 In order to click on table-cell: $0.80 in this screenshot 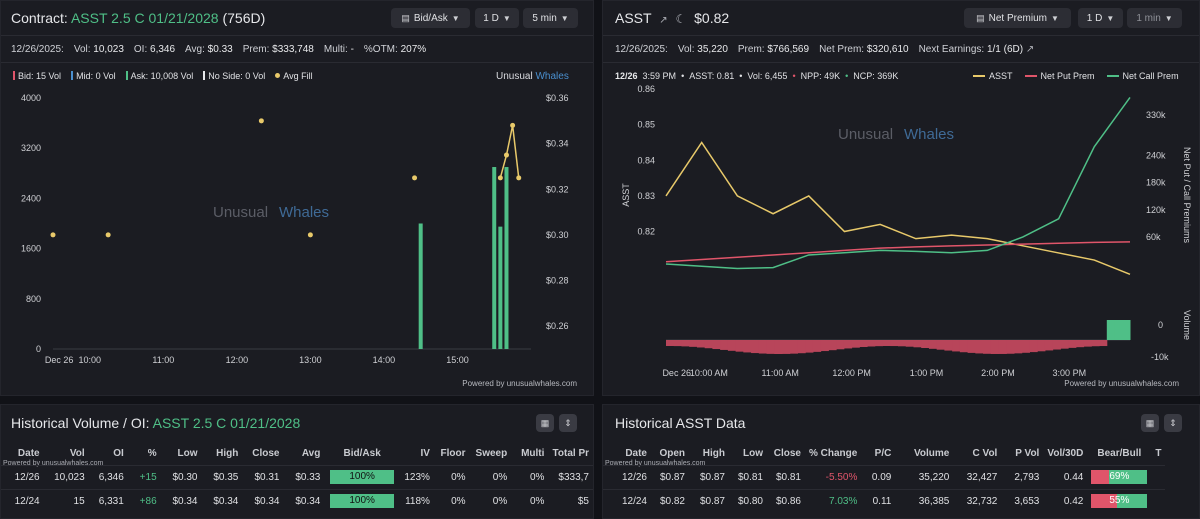, I will do `click(748, 500)`.